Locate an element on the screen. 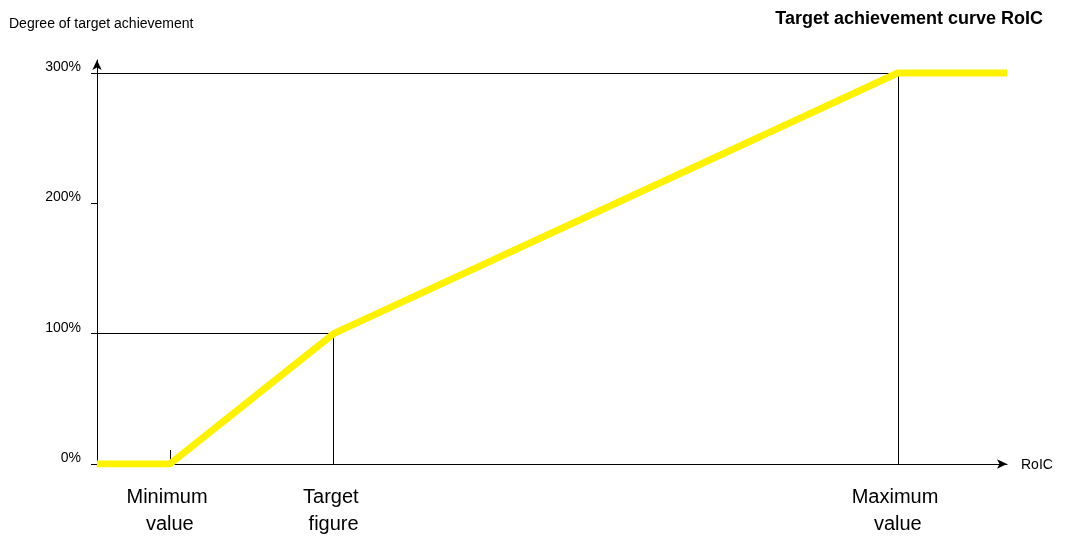 The image size is (1065, 546). y-tick-label: 100% is located at coordinates (63, 326).